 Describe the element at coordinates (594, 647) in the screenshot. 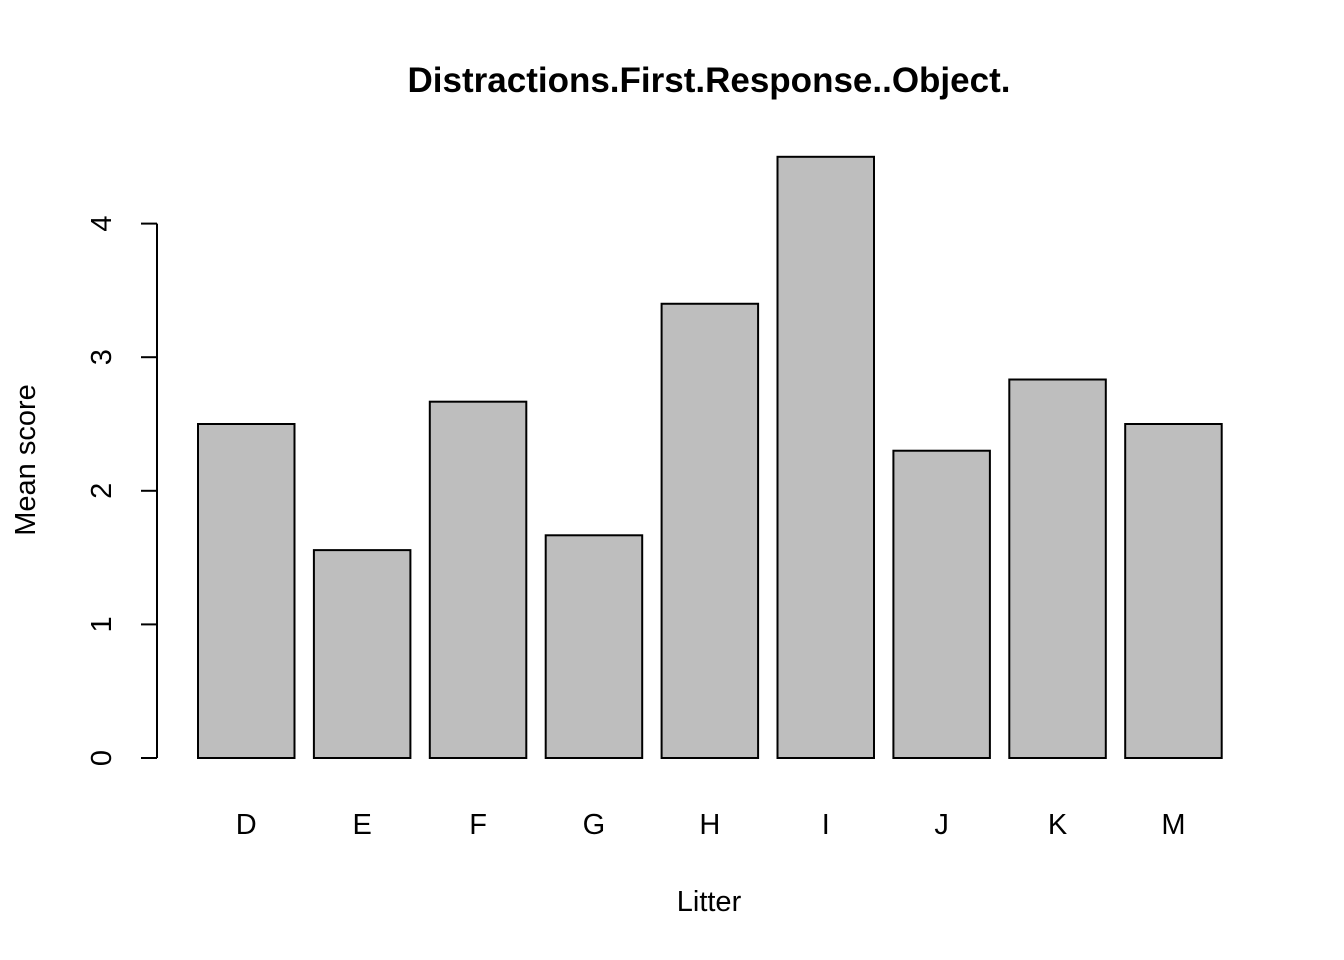

I see `bar-g` at that location.